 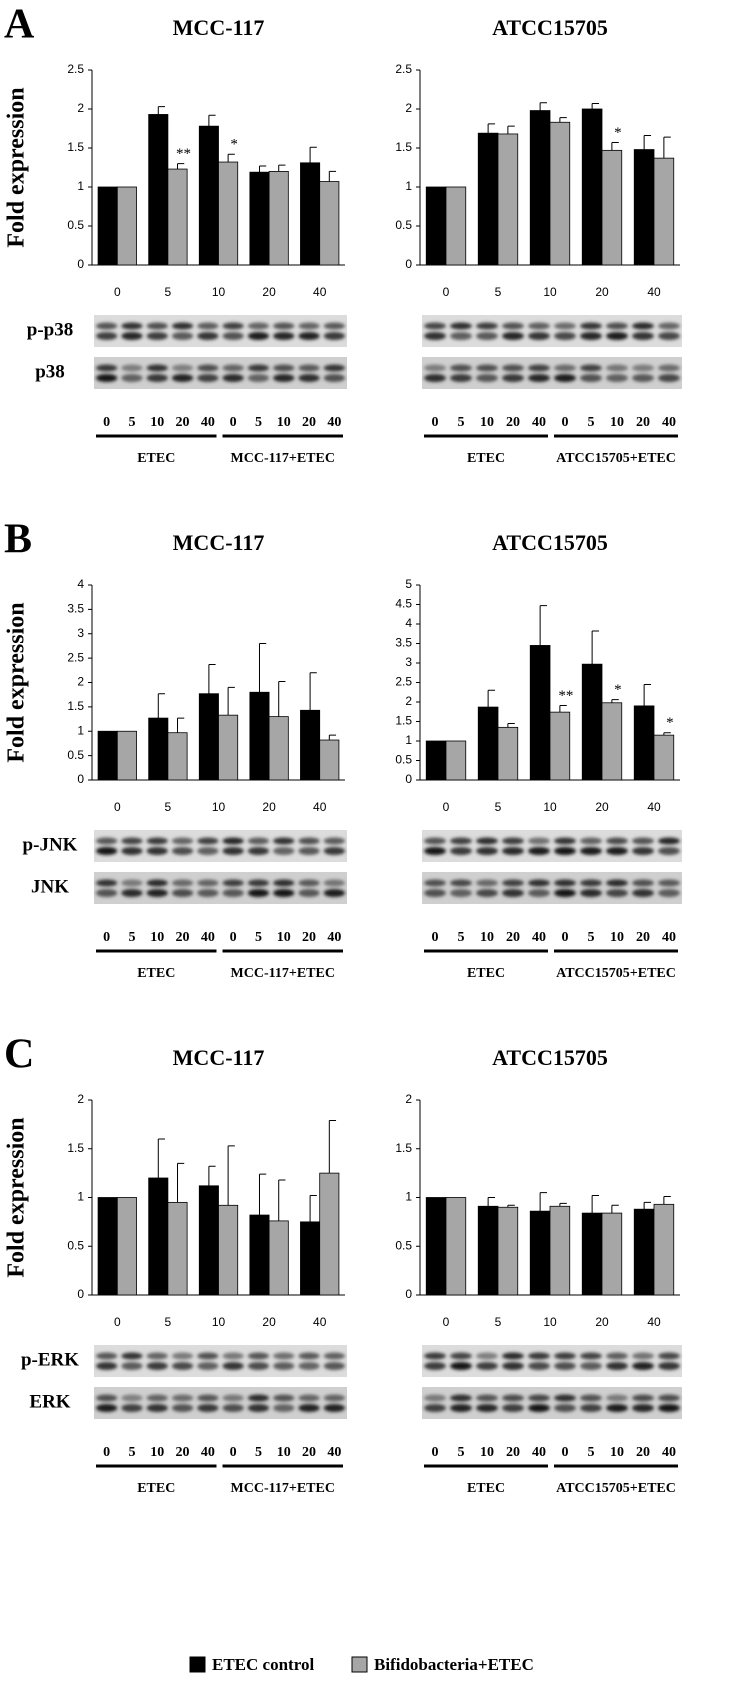 I want to click on legend-swatch, so click(x=197, y=1664).